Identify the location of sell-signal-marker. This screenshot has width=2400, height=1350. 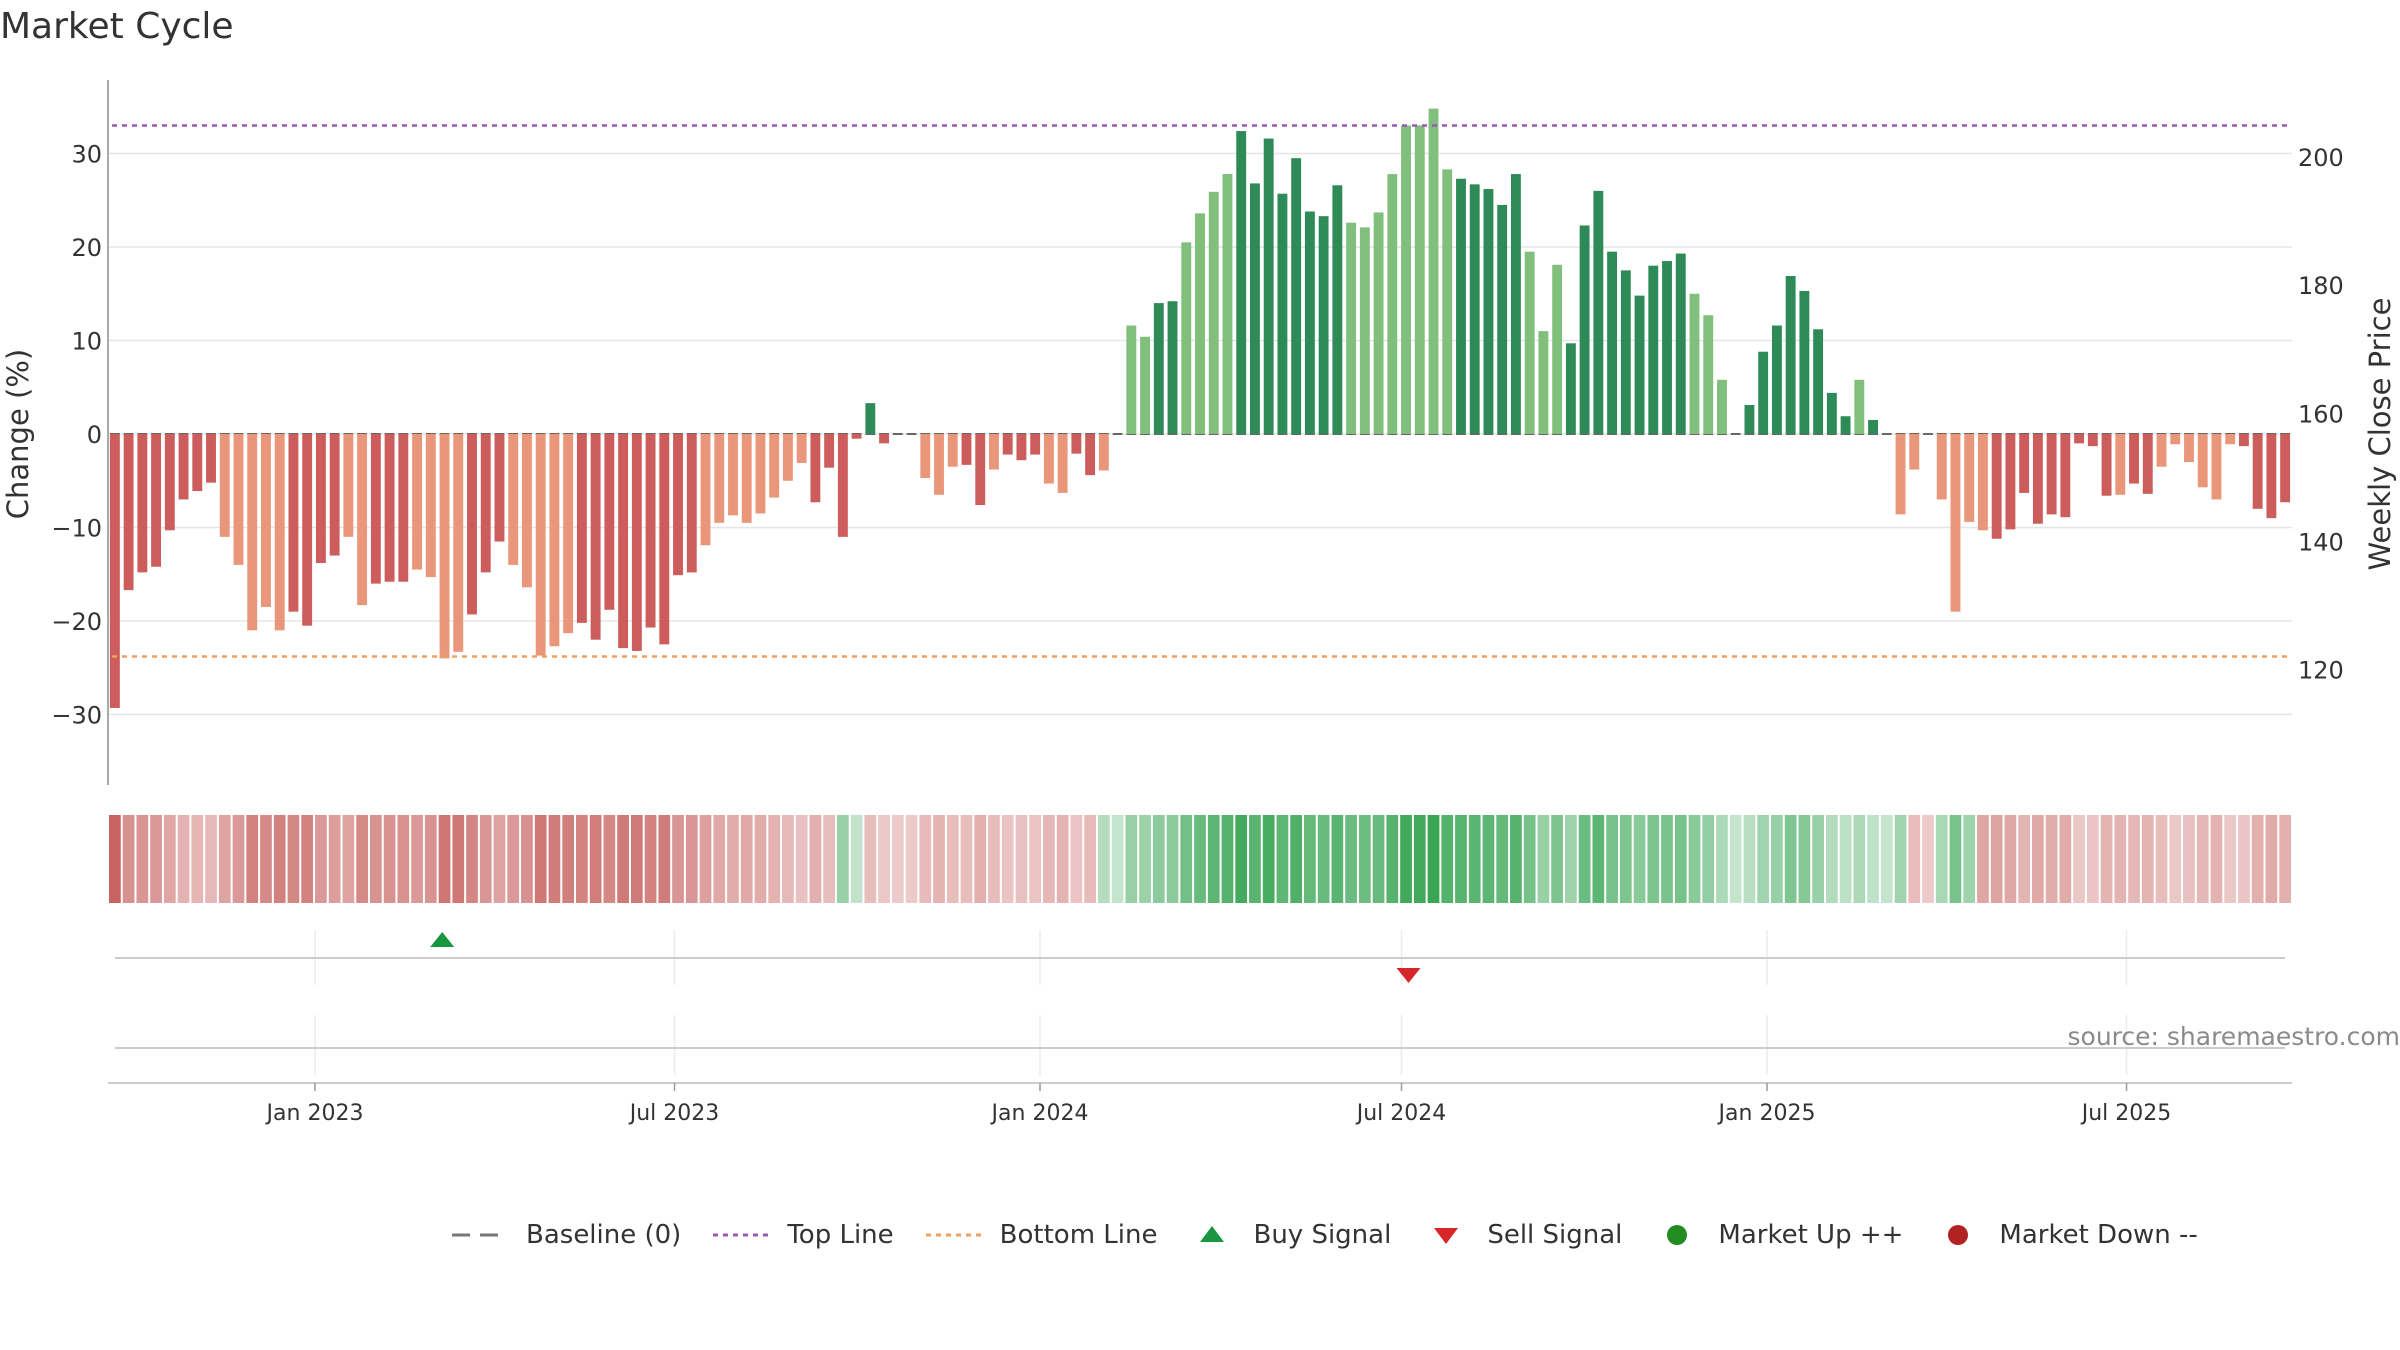
(1408, 975).